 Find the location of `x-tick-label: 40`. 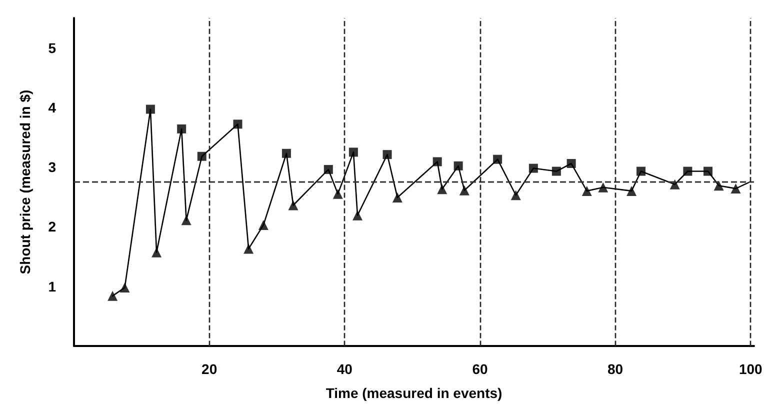

x-tick-label: 40 is located at coordinates (344, 369).